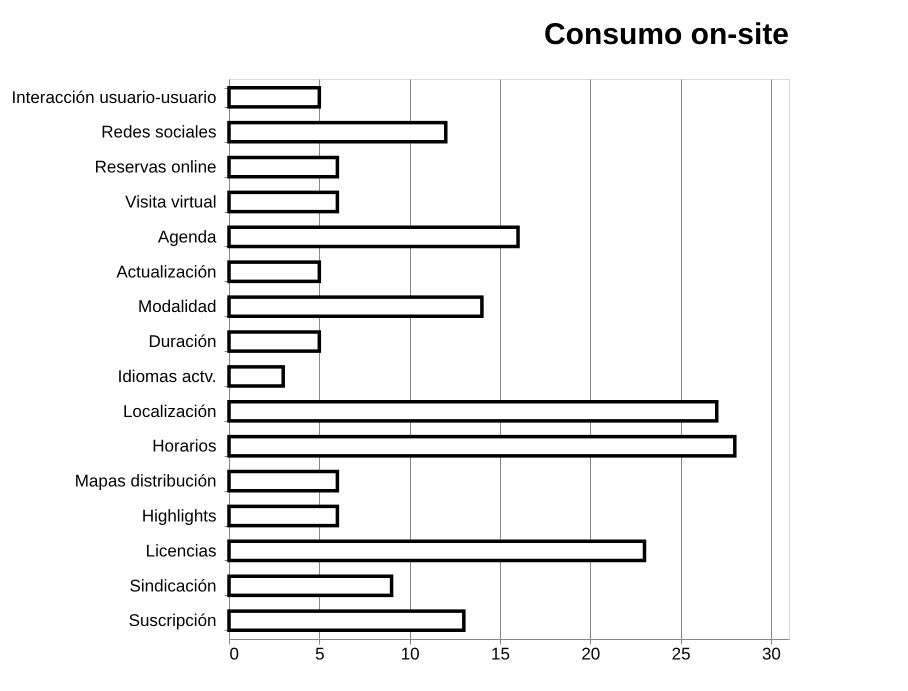 The height and width of the screenshot is (691, 908). Describe the element at coordinates (166, 272) in the screenshot. I see `y-tick-label: Actualización` at that location.